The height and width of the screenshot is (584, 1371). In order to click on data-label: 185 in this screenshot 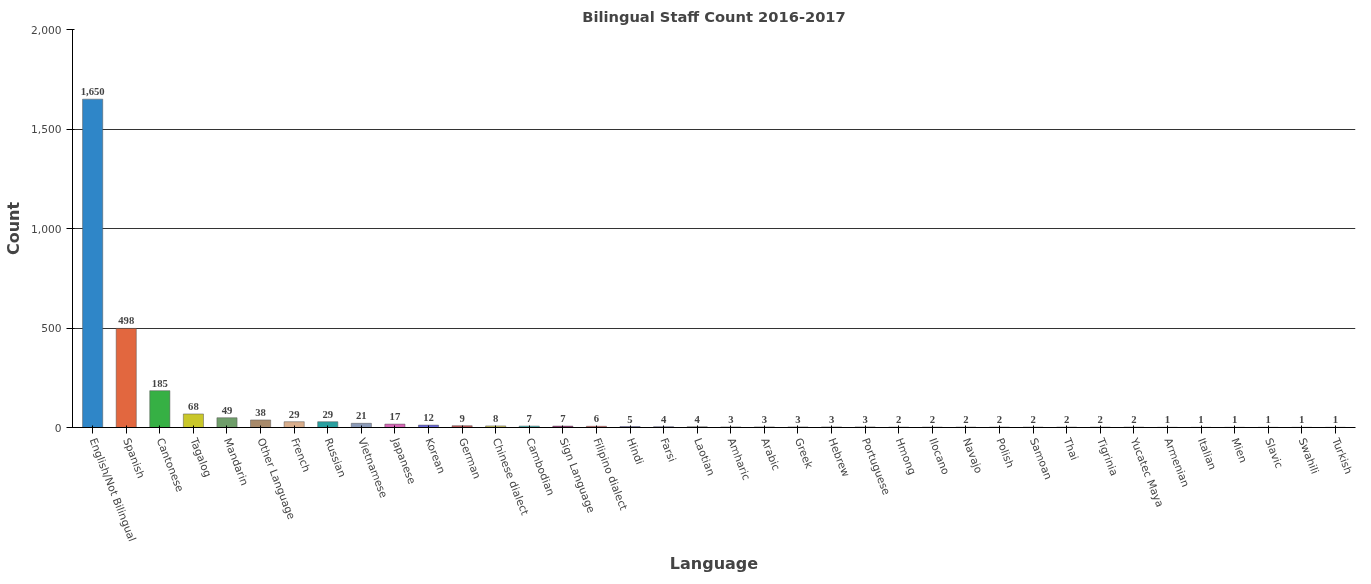, I will do `click(159, 383)`.